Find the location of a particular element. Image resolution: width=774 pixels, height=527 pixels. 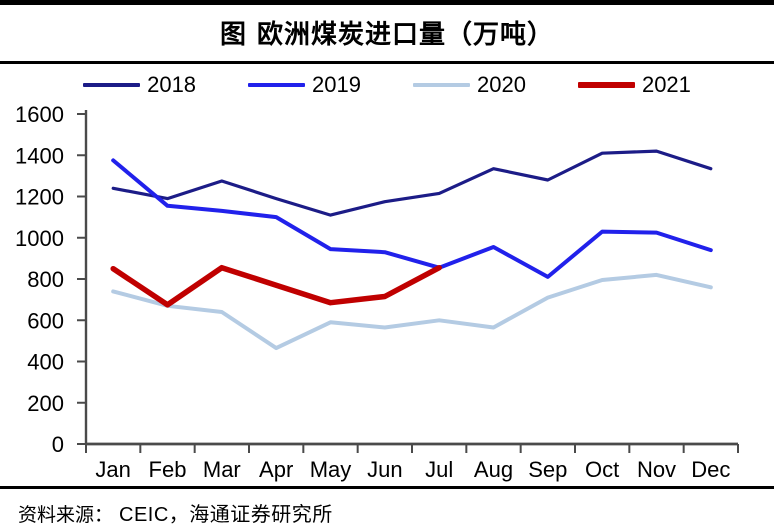

series-line-2021 is located at coordinates (276, 286).